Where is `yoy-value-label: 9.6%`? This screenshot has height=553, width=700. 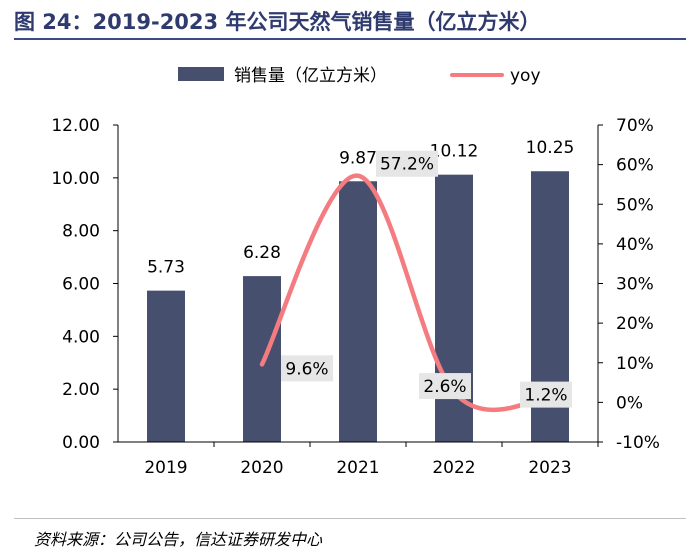
yoy-value-label: 9.6% is located at coordinates (306, 369).